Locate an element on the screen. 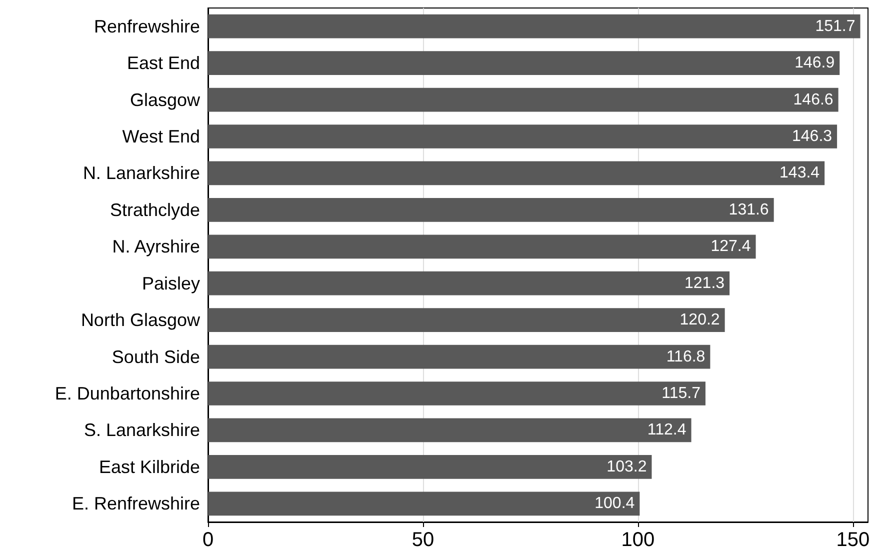 This screenshot has width=883, height=560. data-label: 103.2 is located at coordinates (626, 467).